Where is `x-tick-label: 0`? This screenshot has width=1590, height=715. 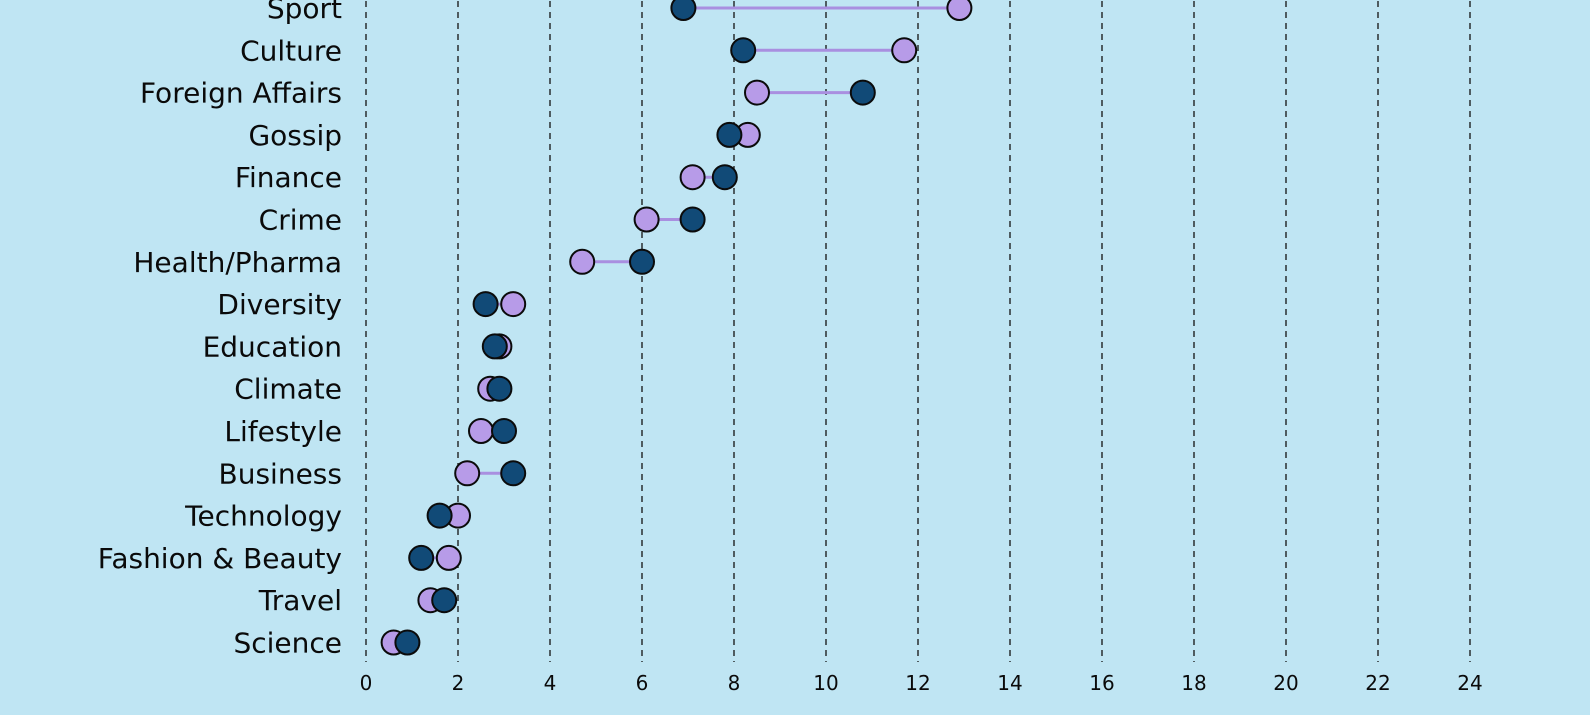
x-tick-label: 0 is located at coordinates (366, 683).